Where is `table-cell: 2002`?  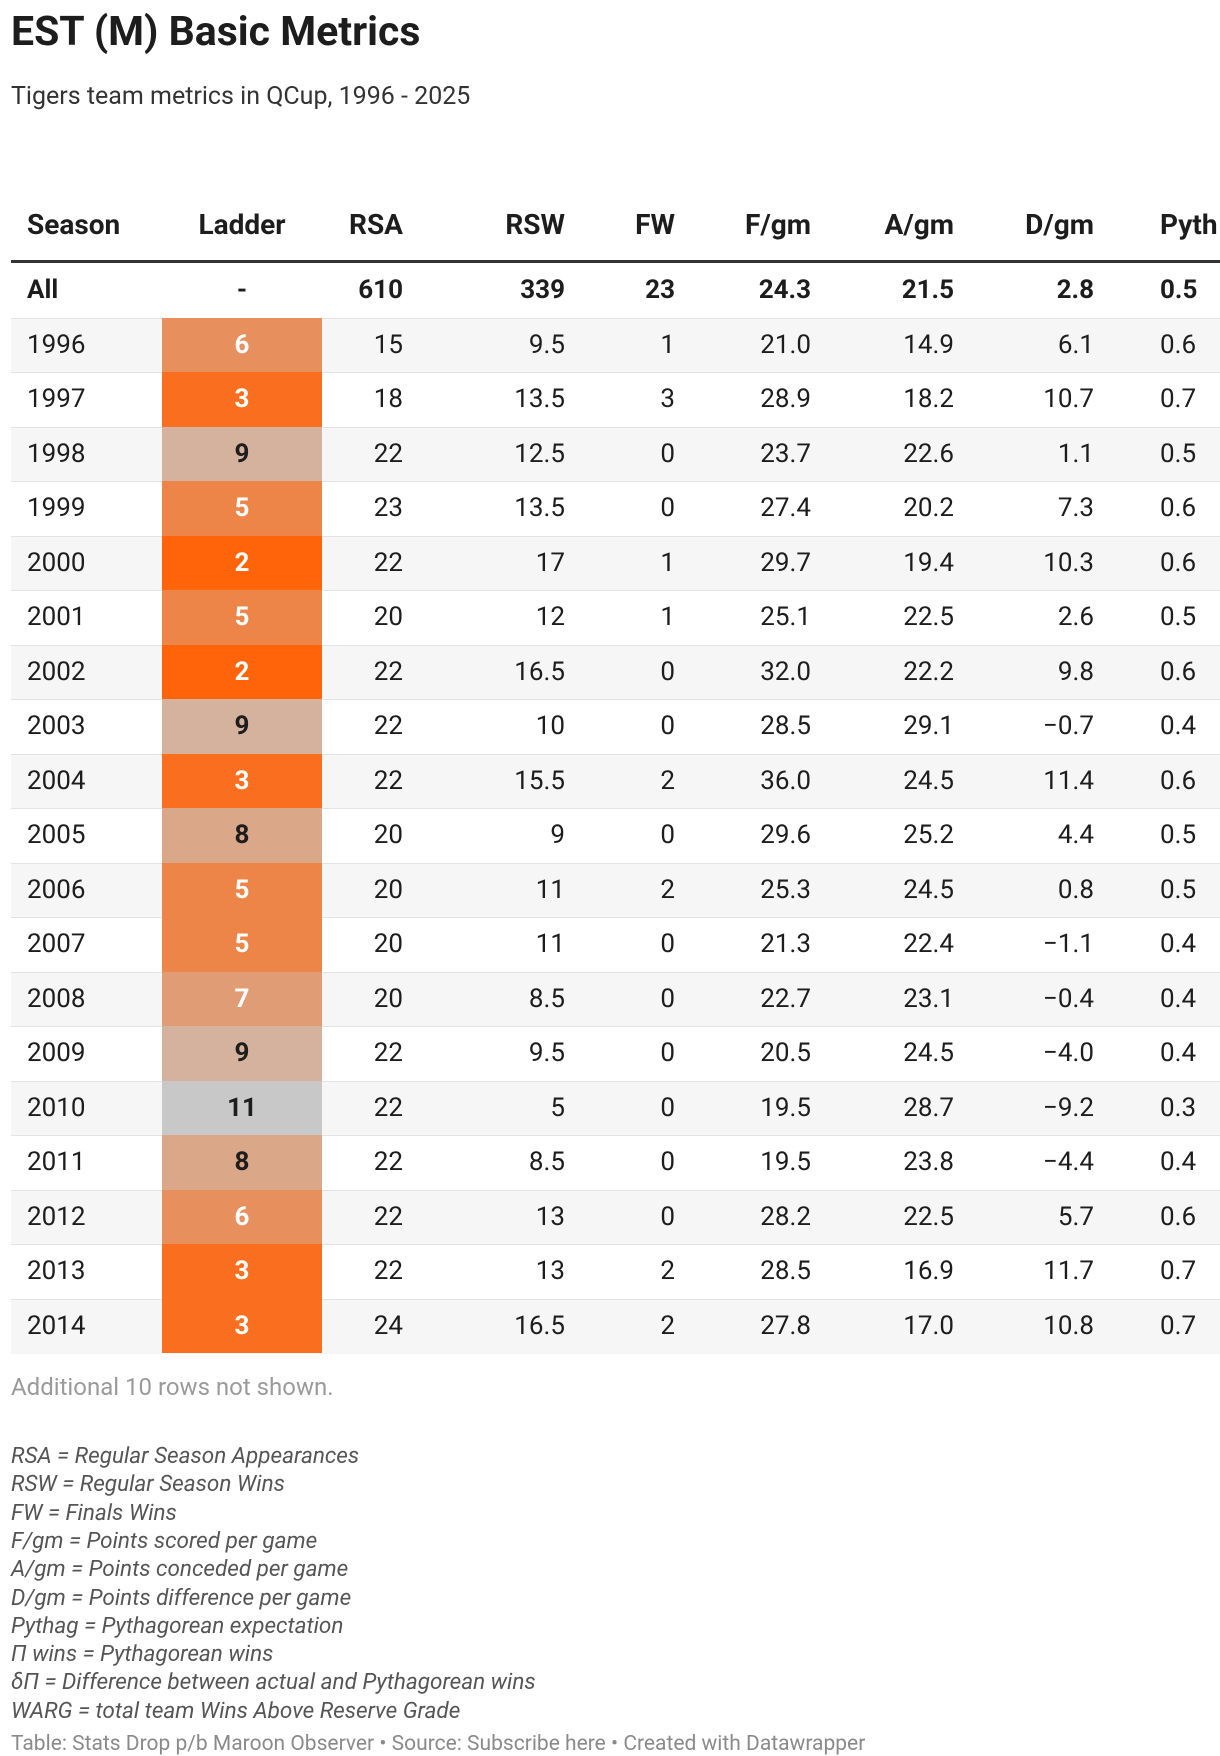 table-cell: 2002 is located at coordinates (56, 671).